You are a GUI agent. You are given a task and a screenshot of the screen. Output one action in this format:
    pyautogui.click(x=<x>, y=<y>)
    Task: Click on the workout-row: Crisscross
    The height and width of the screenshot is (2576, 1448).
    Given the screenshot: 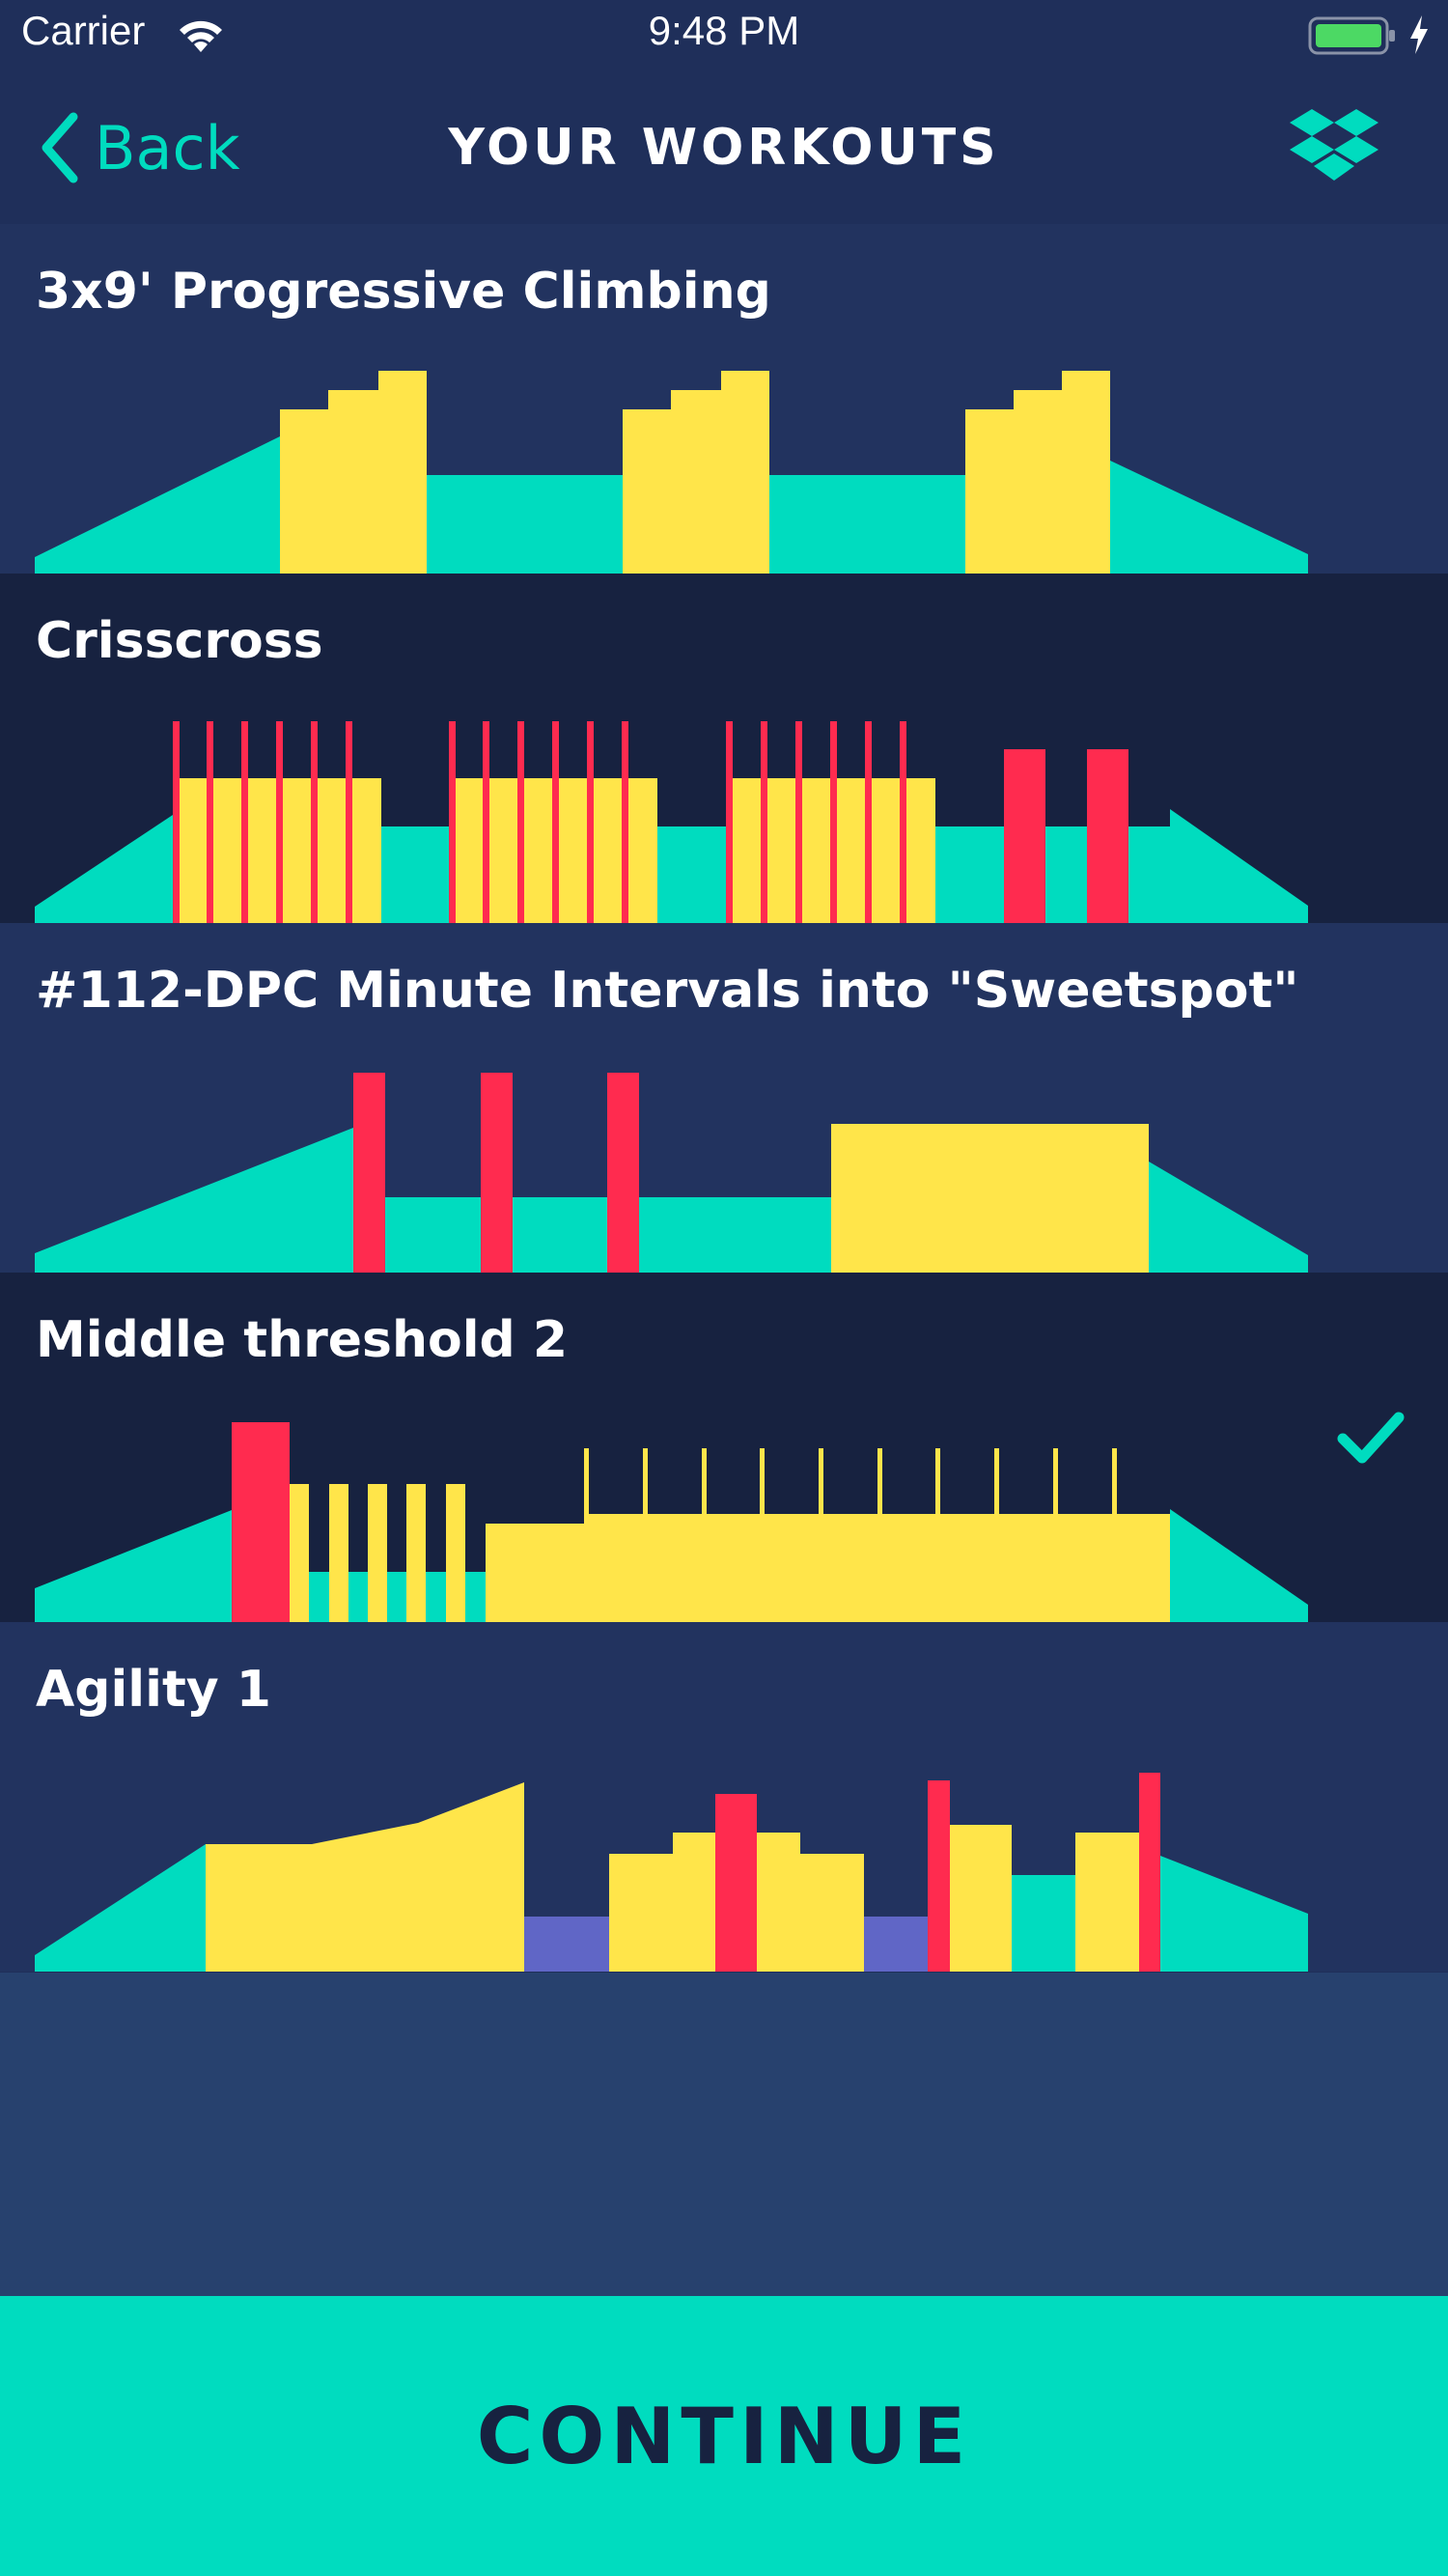 What is the action you would take?
    pyautogui.click(x=724, y=749)
    